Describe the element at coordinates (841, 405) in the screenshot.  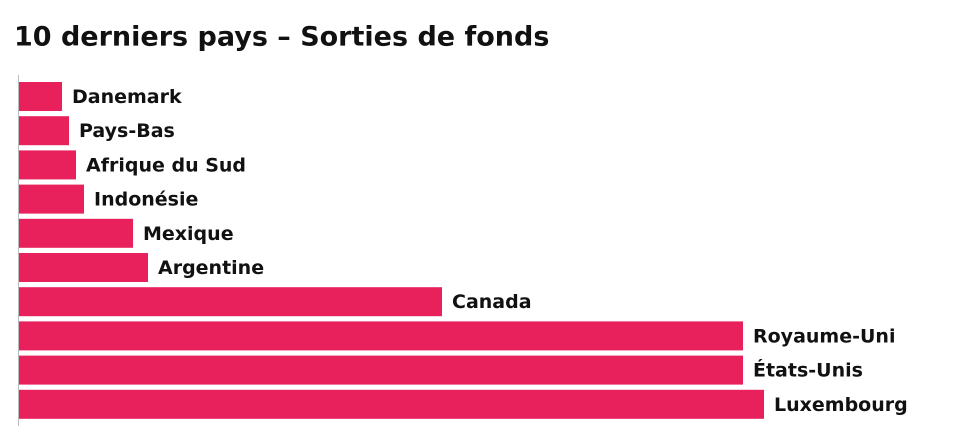
I see `bar-label: Luxembourg` at that location.